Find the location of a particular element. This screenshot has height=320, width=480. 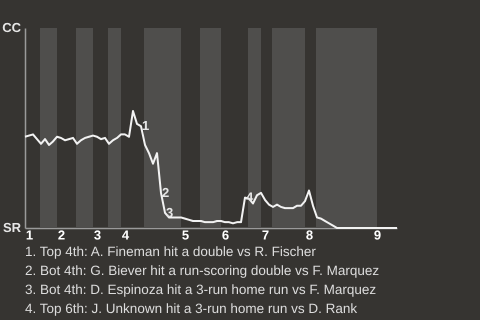

text: 1. Top 4th: A. Fineman hit a double vs R. Fischer is located at coordinates (171, 252).